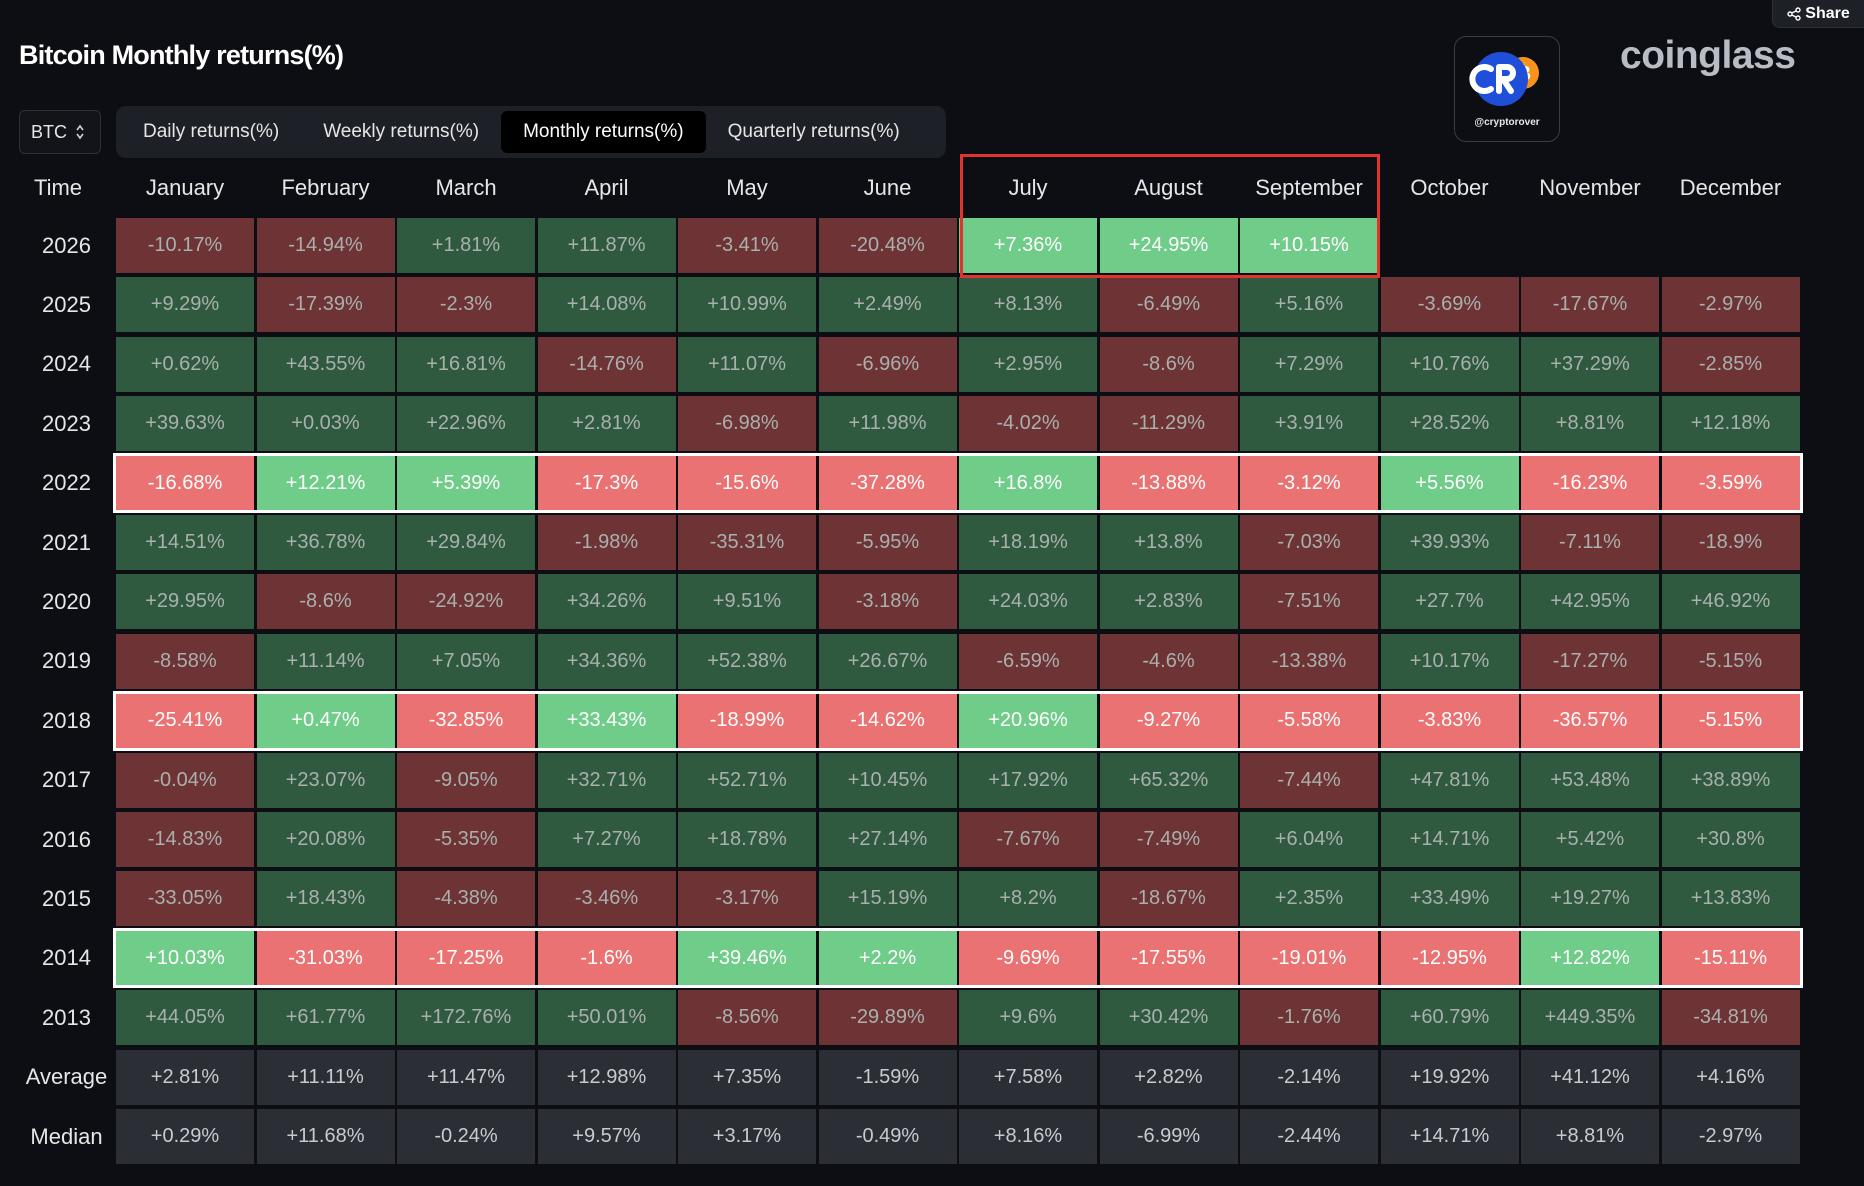 The image size is (1864, 1186). What do you see at coordinates (1309, 721) in the screenshot?
I see `return-cell: -5.58%` at bounding box center [1309, 721].